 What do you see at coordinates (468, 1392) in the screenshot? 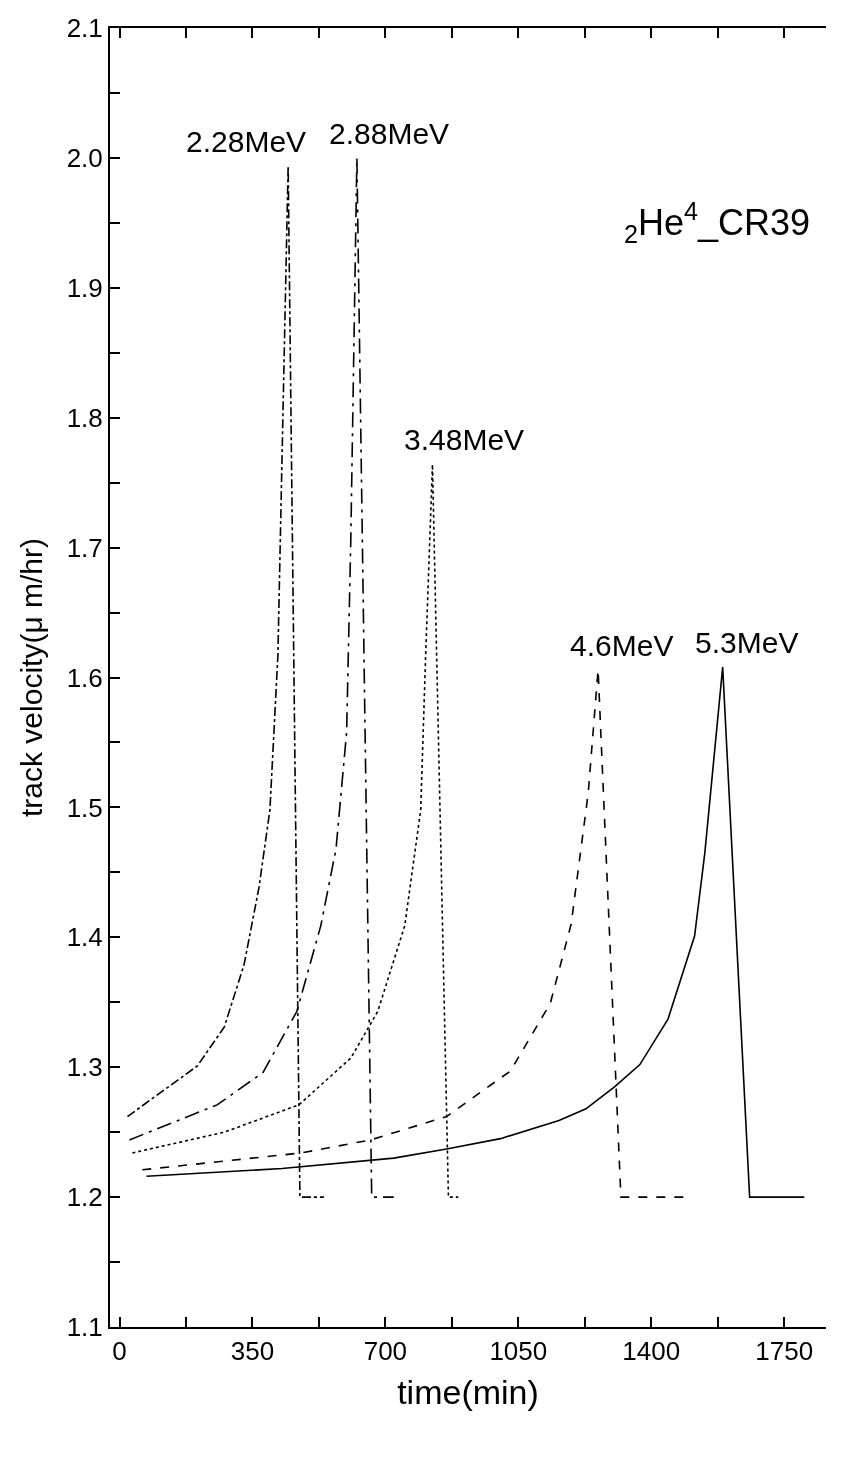
I see `x-axis-title: time(min)` at bounding box center [468, 1392].